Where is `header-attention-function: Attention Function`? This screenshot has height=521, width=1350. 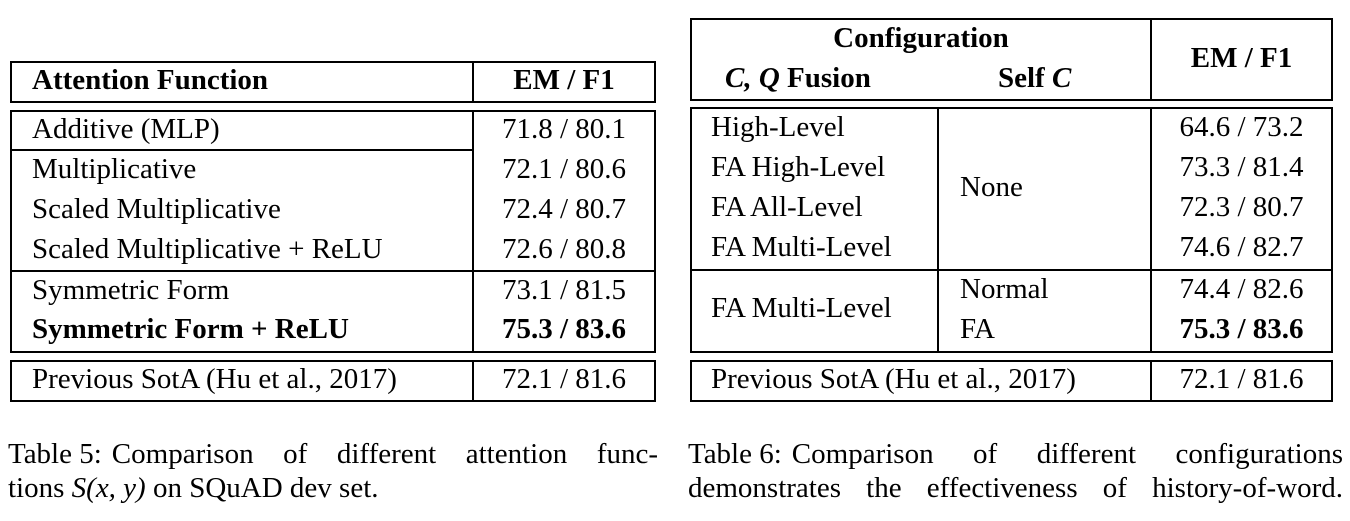
header-attention-function: Attention Function is located at coordinates (150, 80).